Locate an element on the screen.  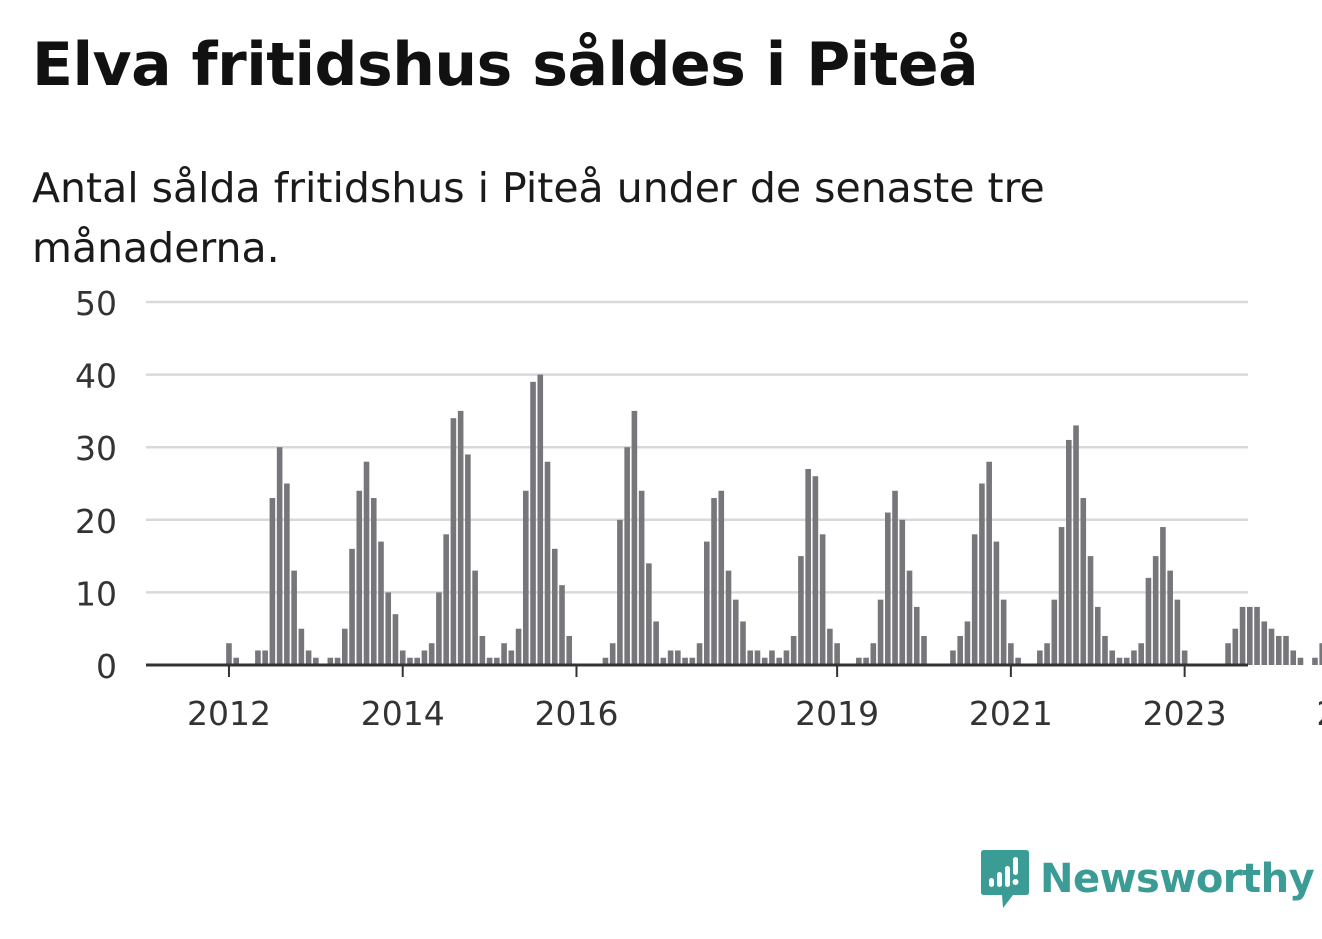
newsworthy-logo-icon is located at coordinates (1005, 879).